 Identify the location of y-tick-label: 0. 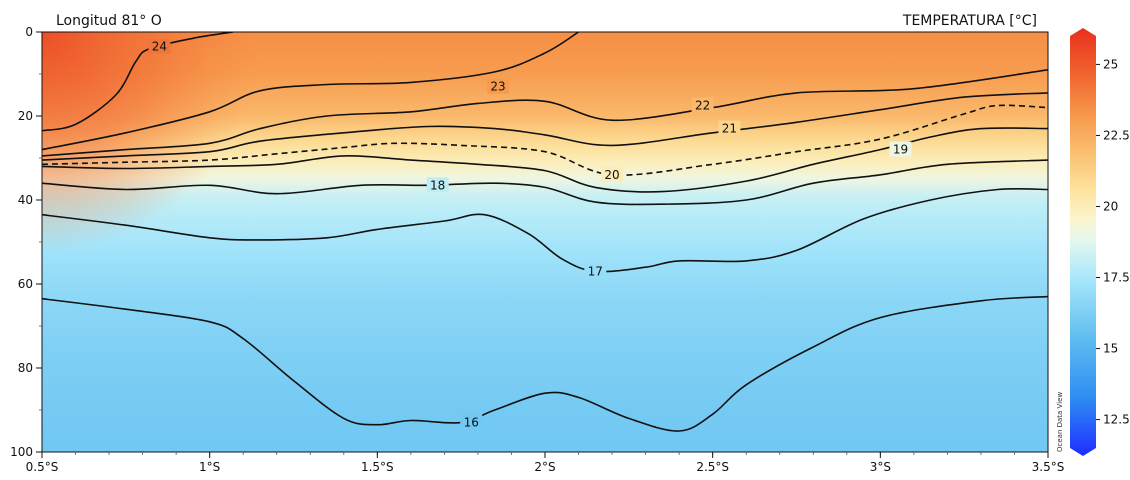
(29, 32).